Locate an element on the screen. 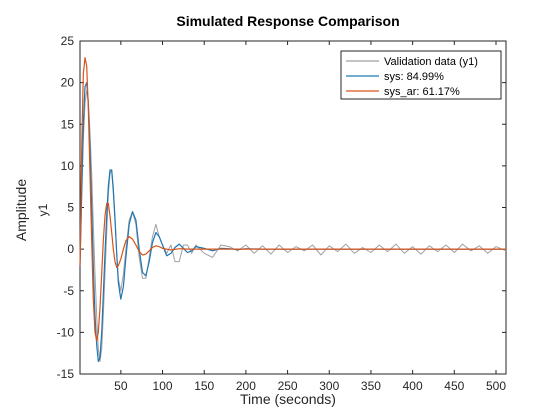 Image resolution: width=560 pixels, height=420 pixels. y-axis-label: Amplitude is located at coordinates (21, 210).